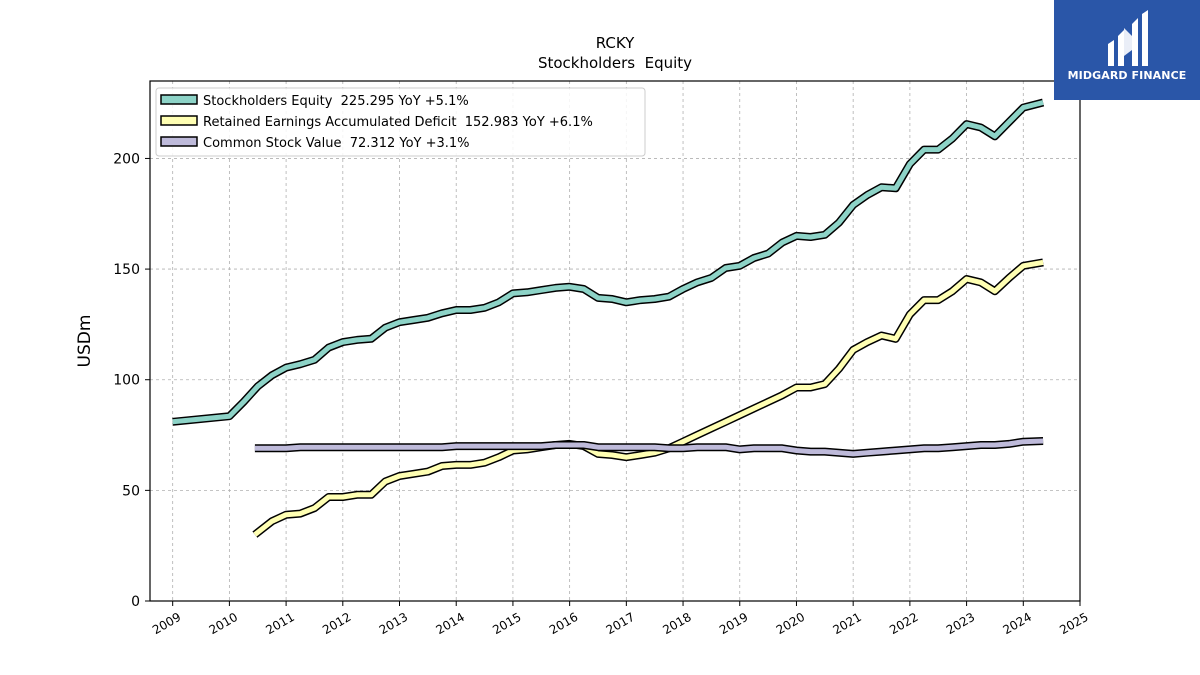  I want to click on y-axis-label: USDm, so click(85, 341).